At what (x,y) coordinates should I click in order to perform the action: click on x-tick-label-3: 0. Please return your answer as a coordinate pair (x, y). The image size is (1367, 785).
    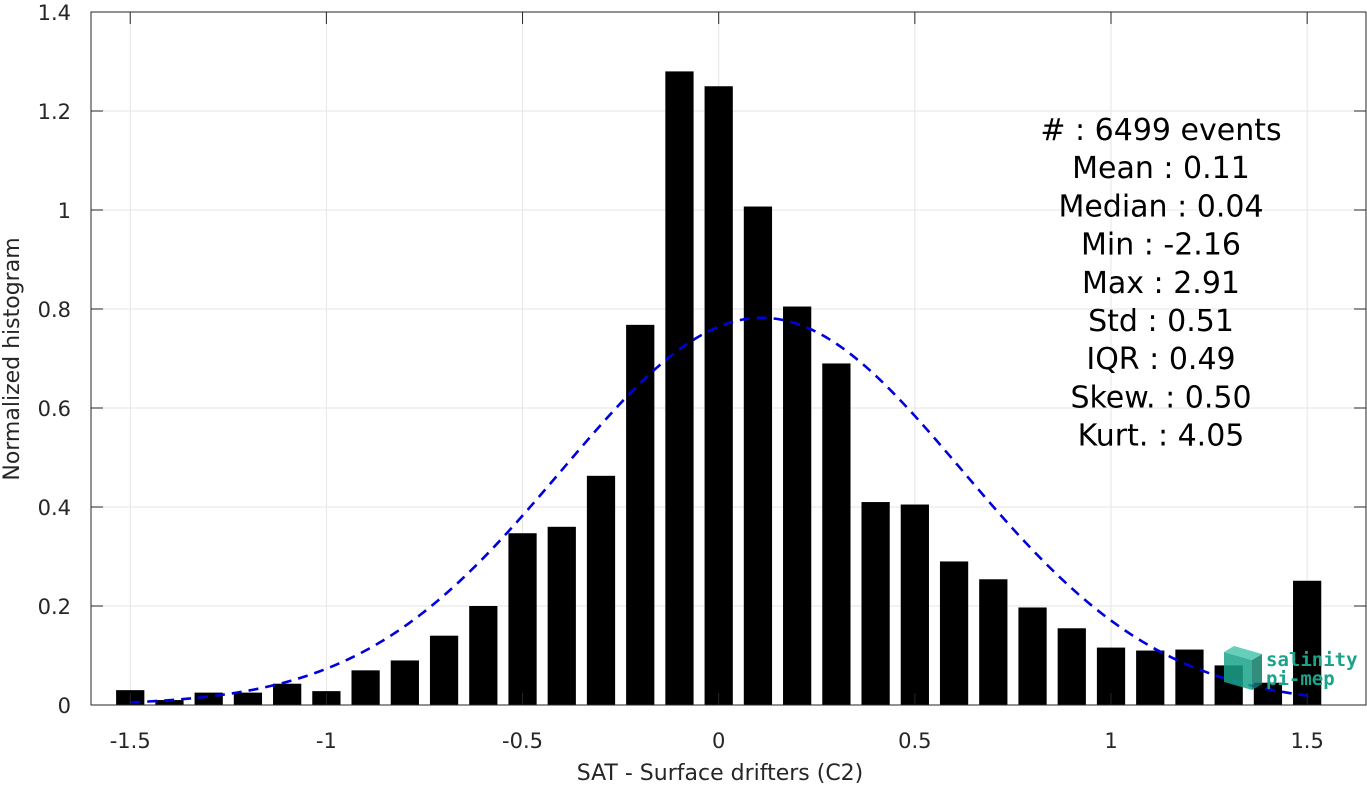
    Looking at the image, I should click on (718, 741).